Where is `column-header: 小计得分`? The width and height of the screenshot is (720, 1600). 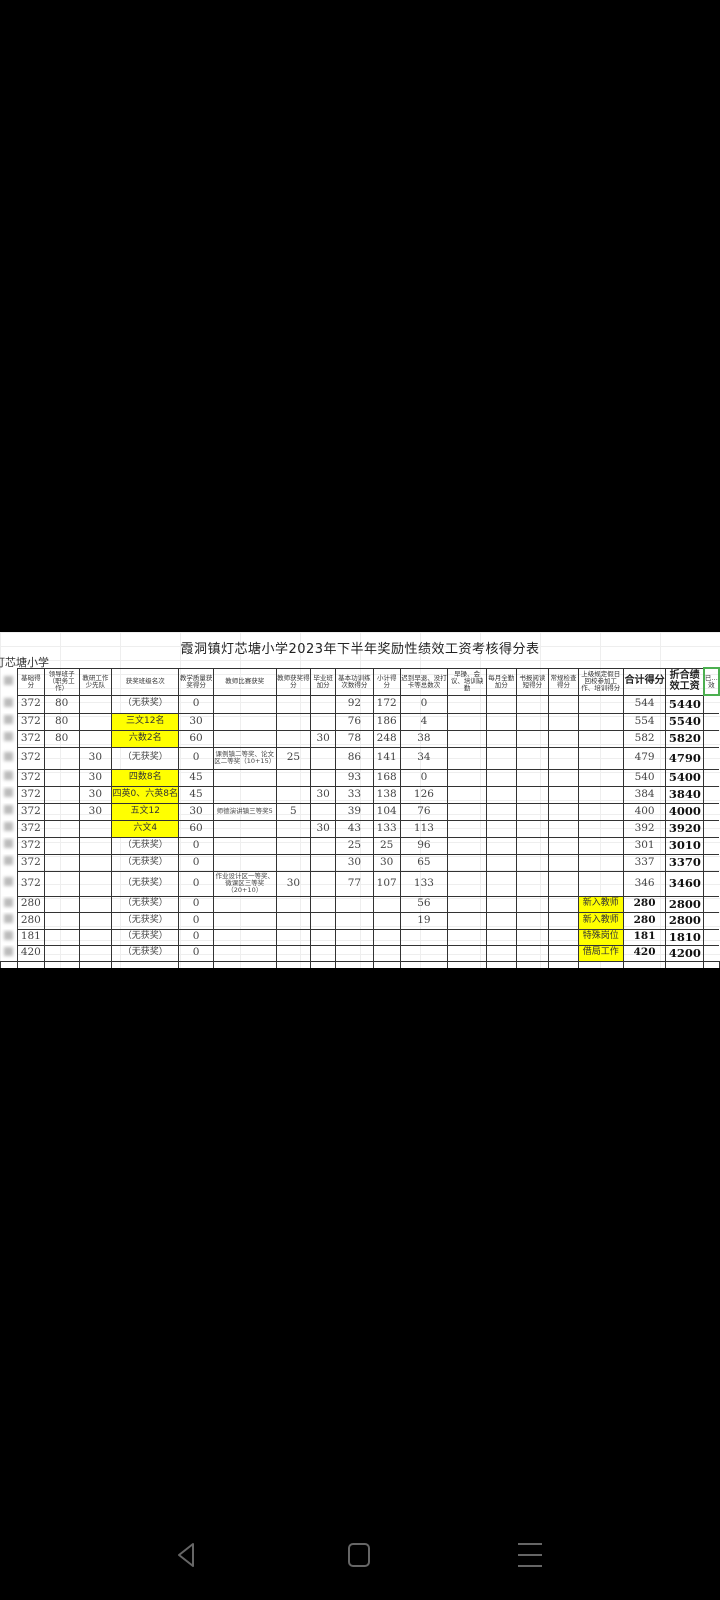 column-header: 小计得分 is located at coordinates (386, 681).